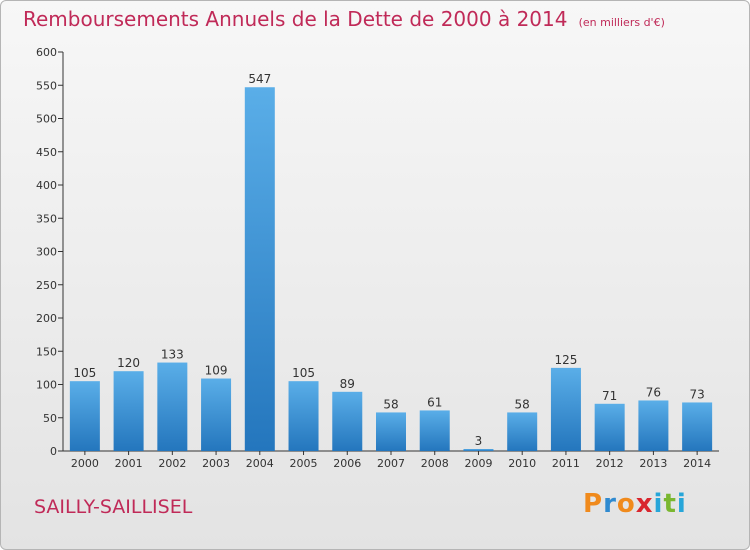 The height and width of the screenshot is (550, 750). What do you see at coordinates (653, 392) in the screenshot?
I see `data-label-2013: 76` at bounding box center [653, 392].